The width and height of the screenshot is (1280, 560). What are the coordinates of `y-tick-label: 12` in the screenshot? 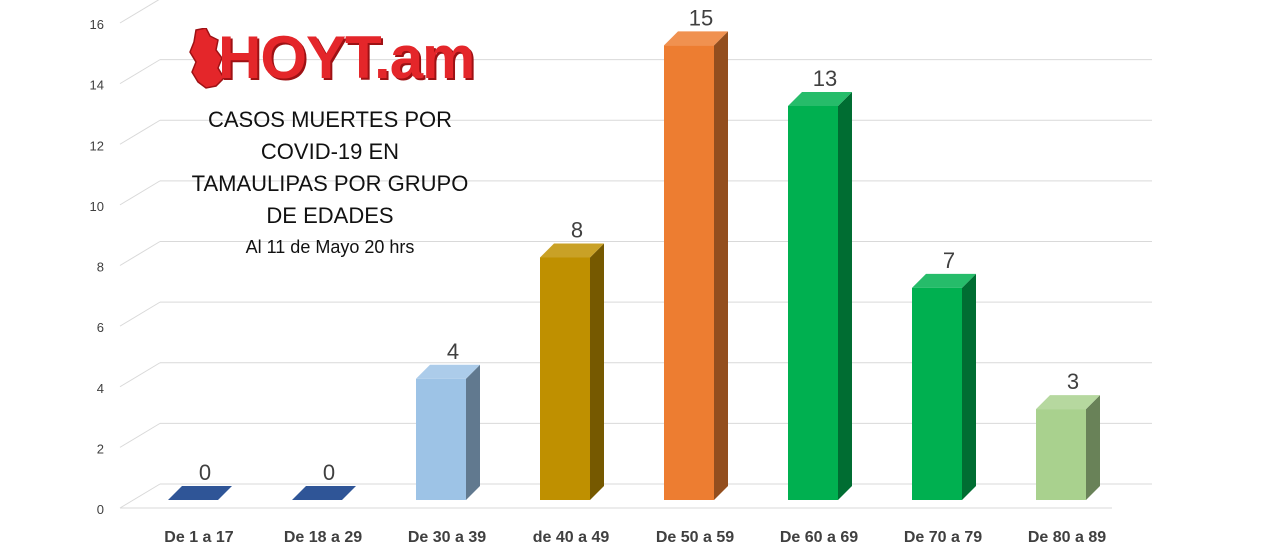 It's located at (97, 145).